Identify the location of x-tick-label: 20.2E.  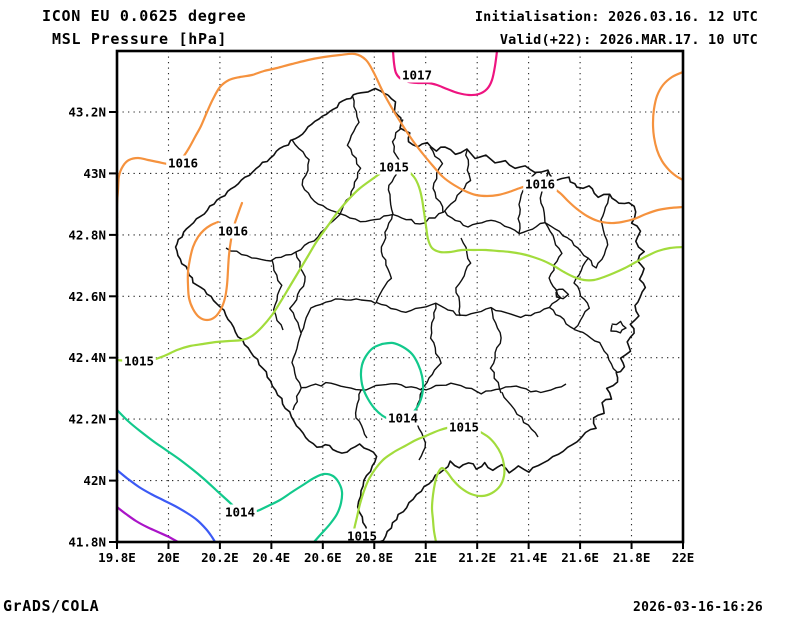
(220, 557).